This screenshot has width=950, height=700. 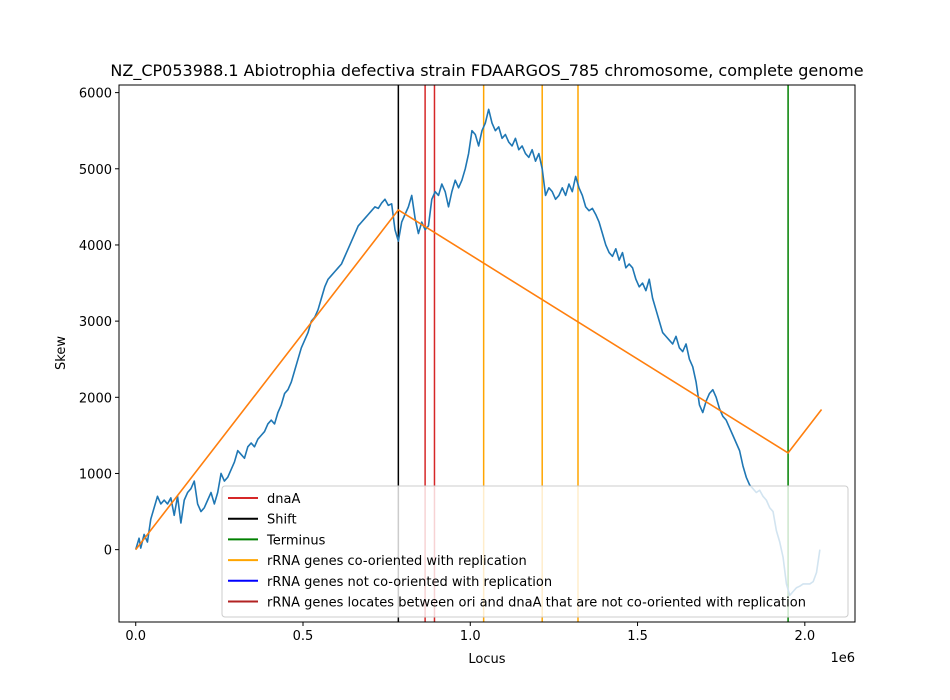 I want to click on legend-label: Shift, so click(x=282, y=520).